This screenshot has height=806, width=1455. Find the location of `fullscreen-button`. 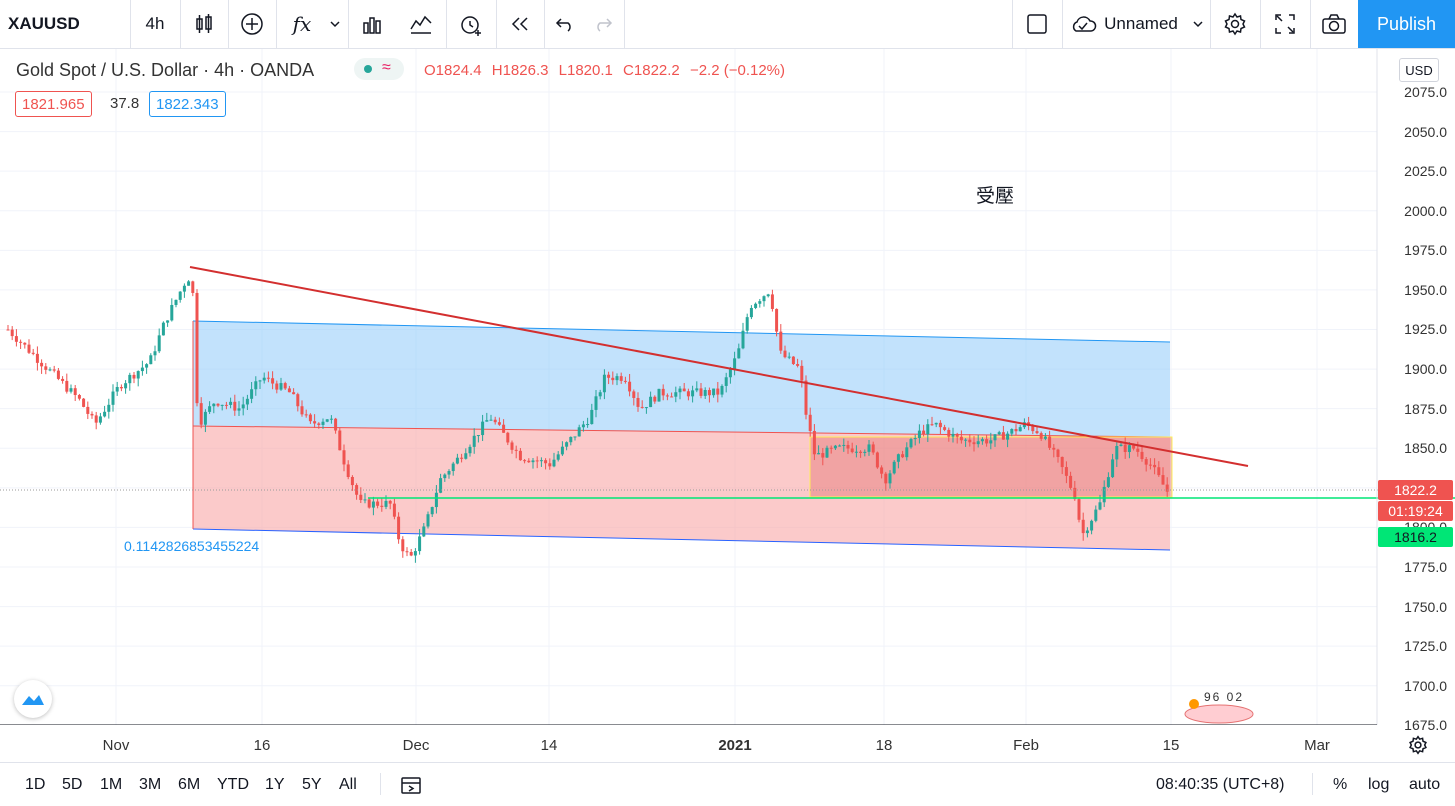

fullscreen-button is located at coordinates (1285, 24).